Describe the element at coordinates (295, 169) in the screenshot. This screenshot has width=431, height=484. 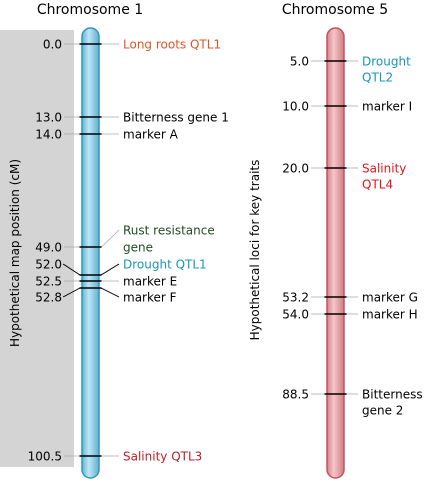
I see `chr5-locus-position-2: 20.0` at that location.